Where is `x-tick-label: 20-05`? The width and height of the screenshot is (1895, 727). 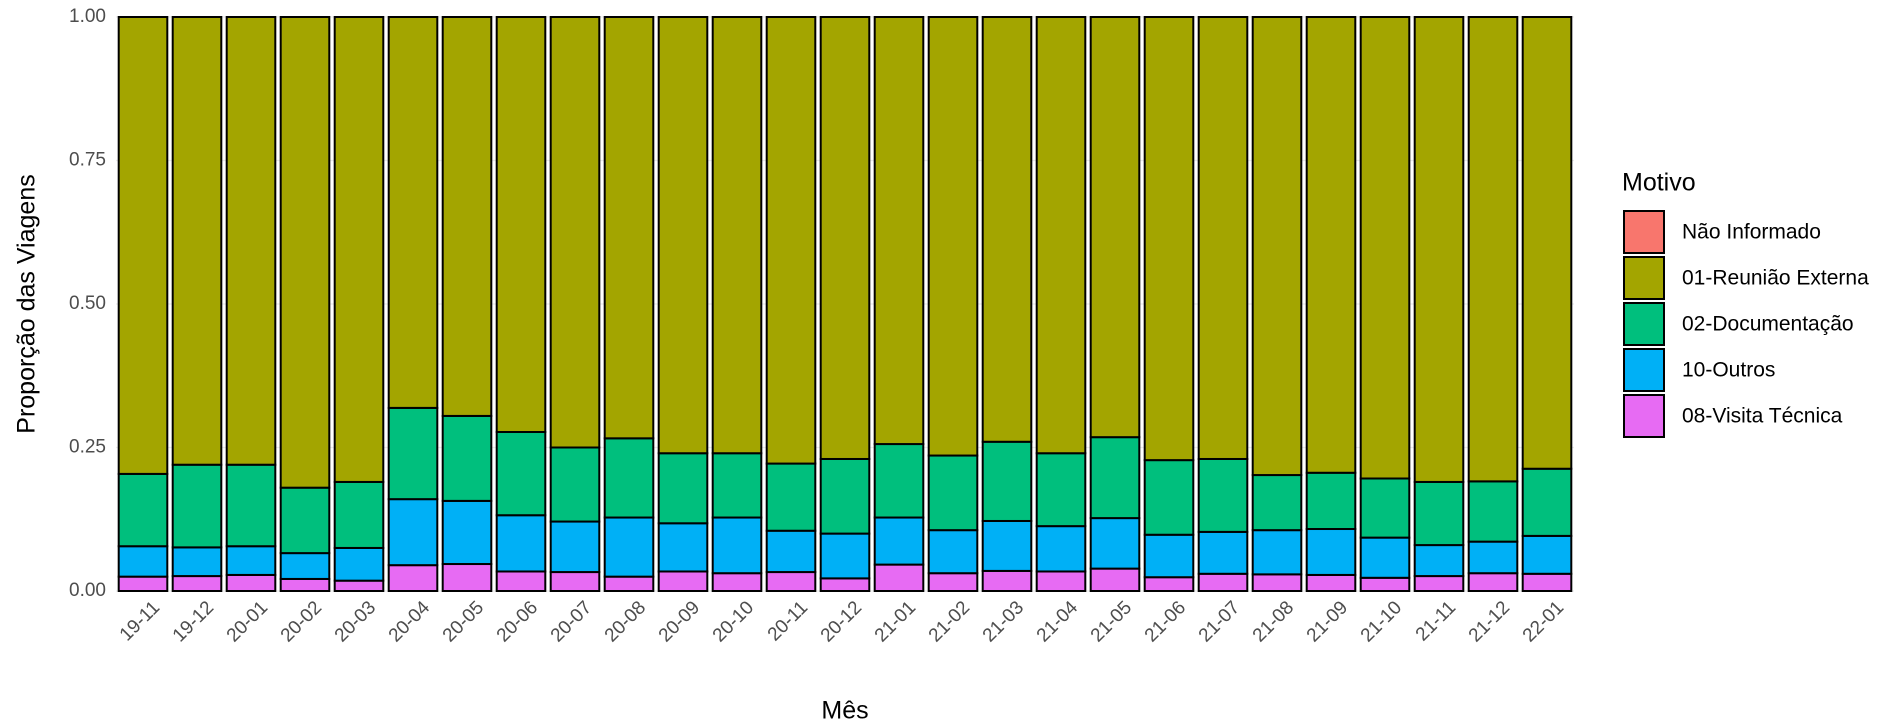 x-tick-label: 20-05 is located at coordinates (463, 621).